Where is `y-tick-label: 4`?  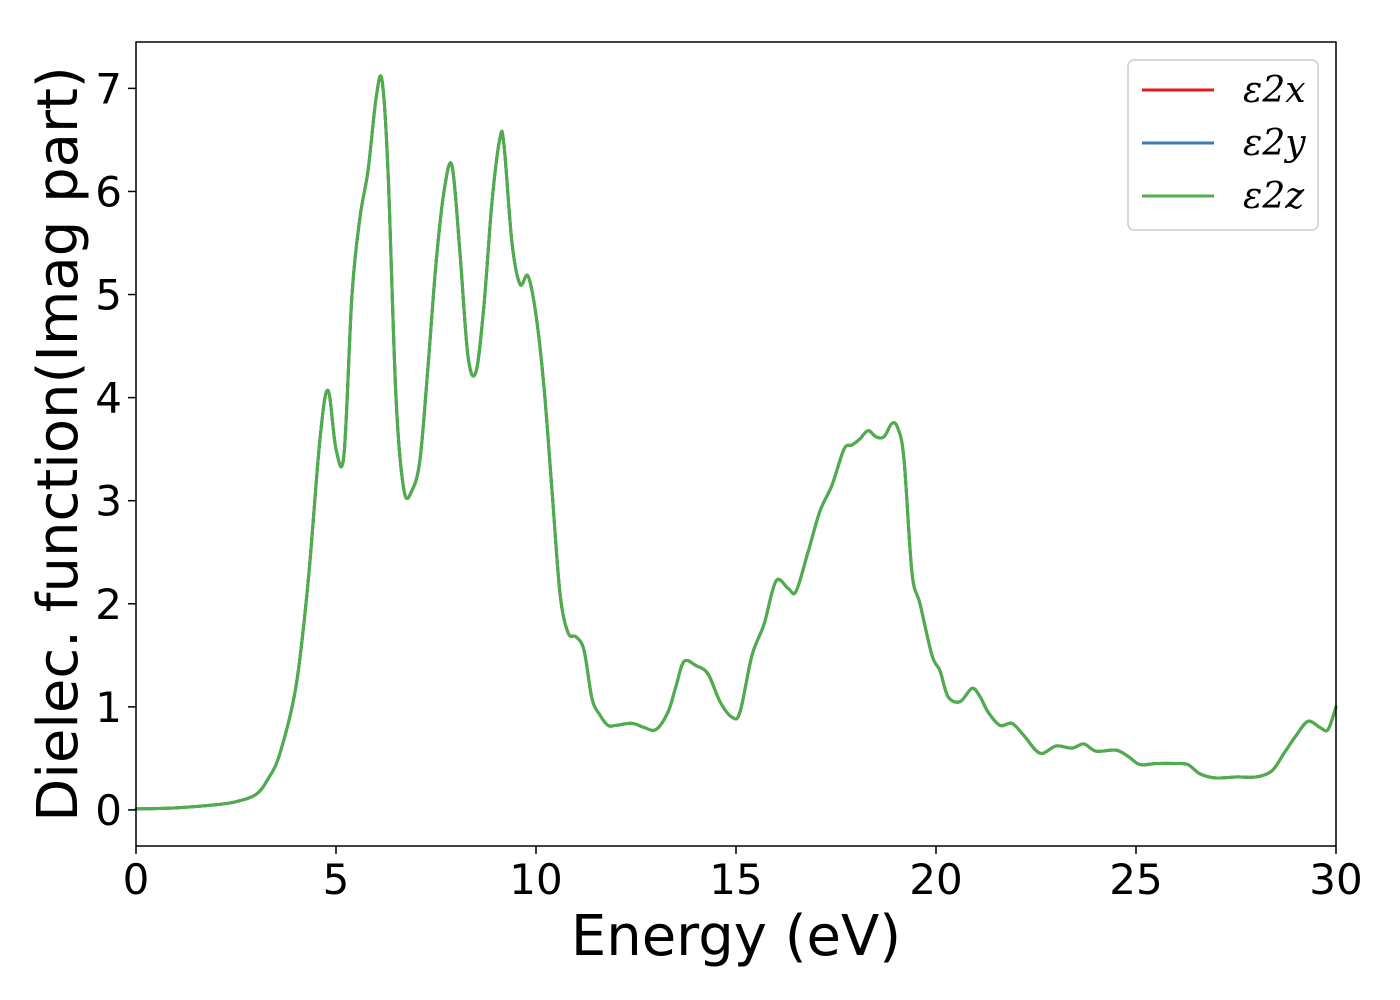
y-tick-label: 4 is located at coordinates (108, 398).